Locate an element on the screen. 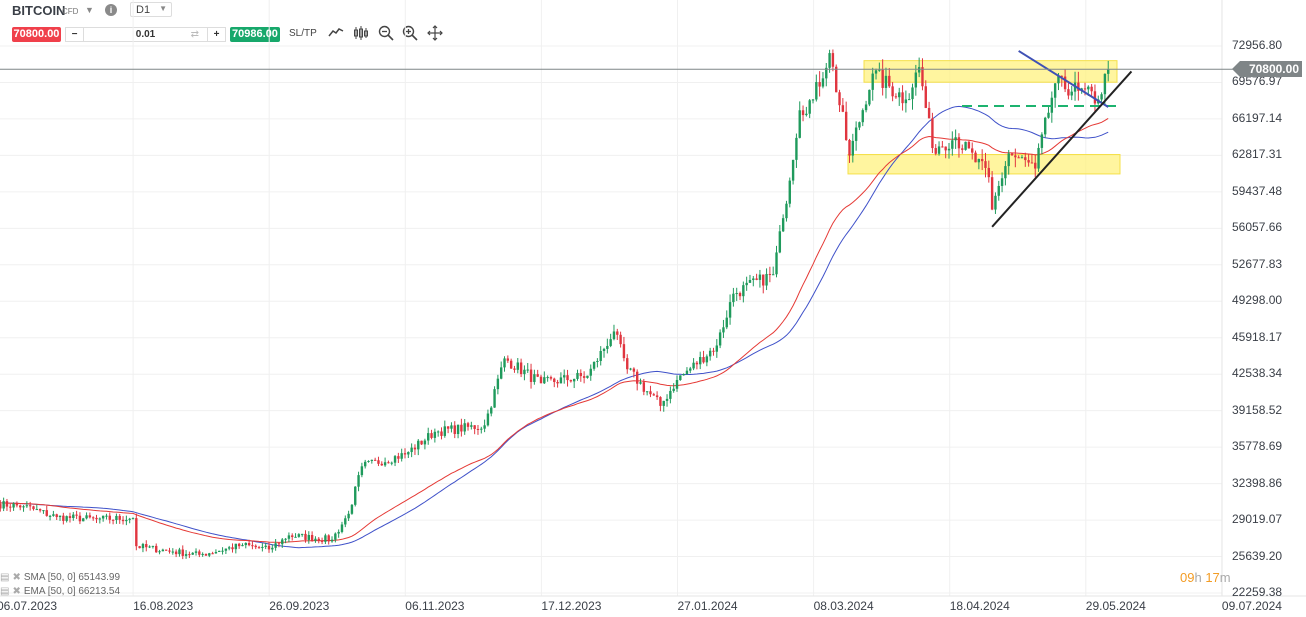 This screenshot has height=617, width=1306. sell-button: 70800.00 is located at coordinates (36, 34).